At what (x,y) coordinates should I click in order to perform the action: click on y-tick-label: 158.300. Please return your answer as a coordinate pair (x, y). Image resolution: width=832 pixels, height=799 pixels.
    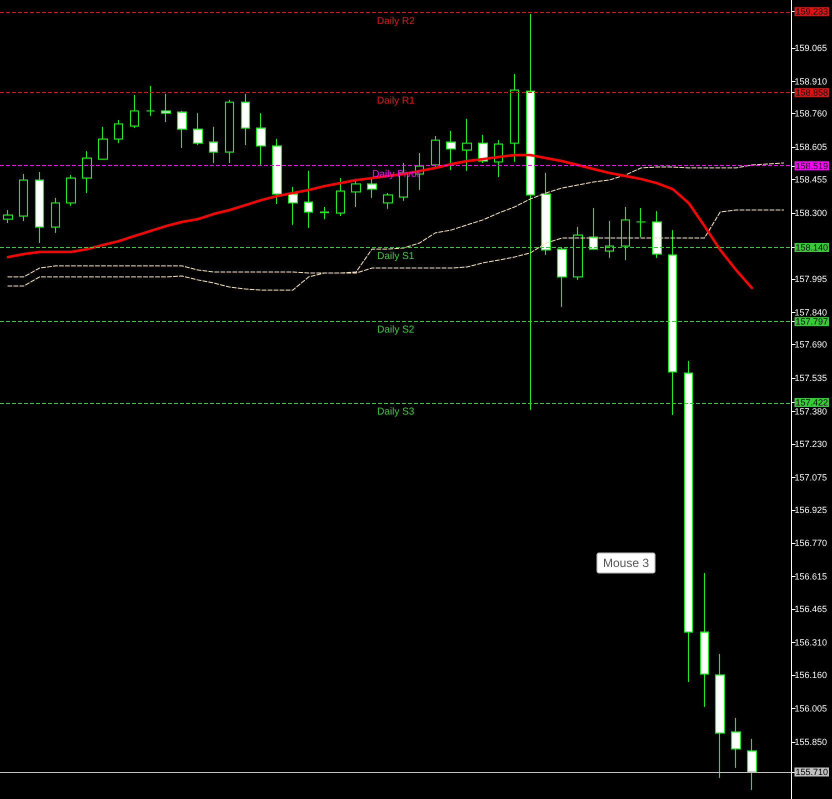
    Looking at the image, I should click on (811, 213).